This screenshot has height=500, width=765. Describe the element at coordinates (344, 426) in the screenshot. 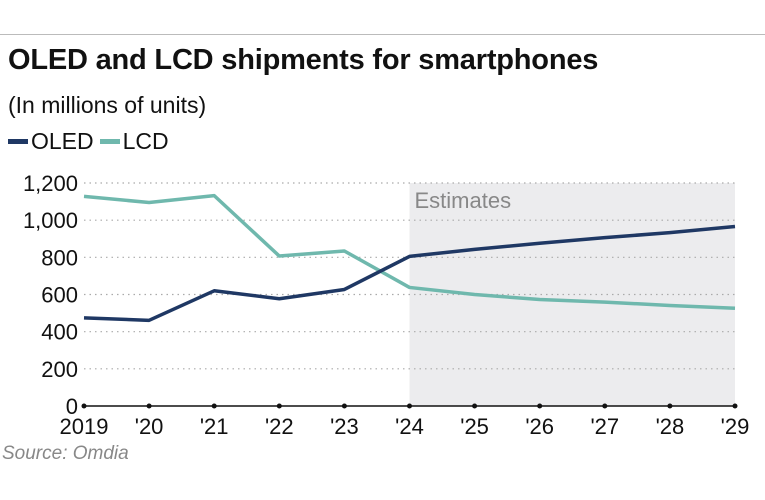

I see `x-tick-label: '23` at that location.